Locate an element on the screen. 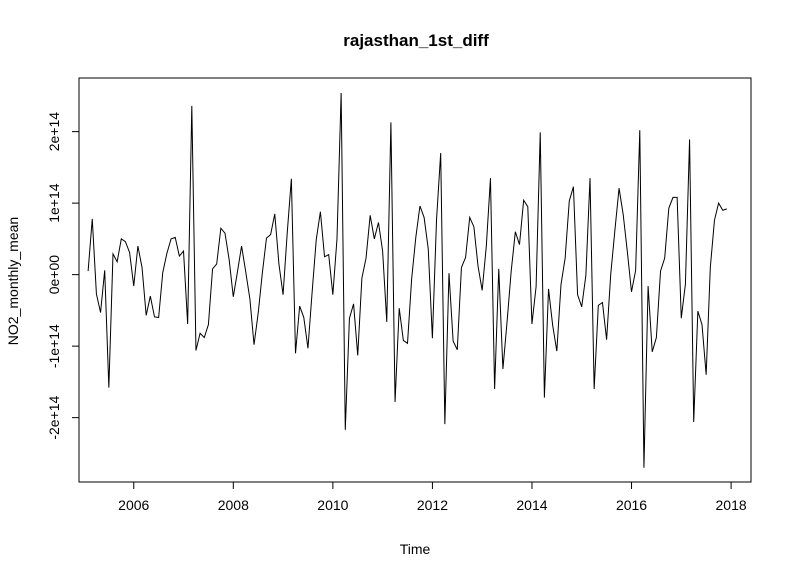 This screenshot has height=580, width=792. x-tick-label: 2016 is located at coordinates (631, 505).